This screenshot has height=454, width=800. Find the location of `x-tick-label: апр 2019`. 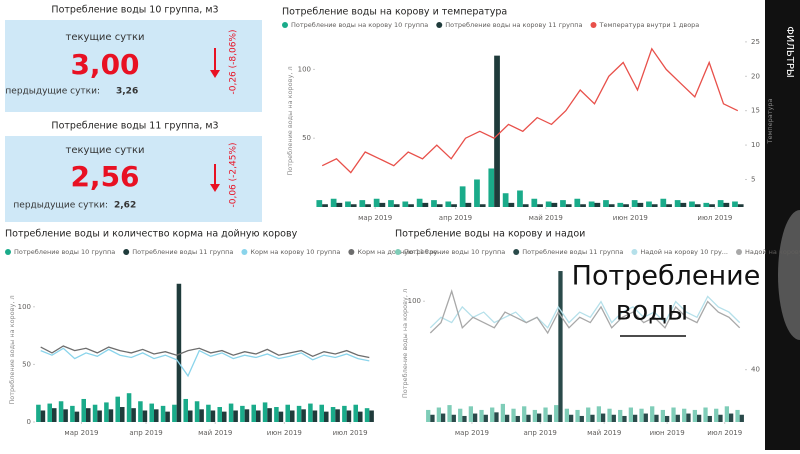

x-tick-label: апр 2019 is located at coordinates (540, 433).